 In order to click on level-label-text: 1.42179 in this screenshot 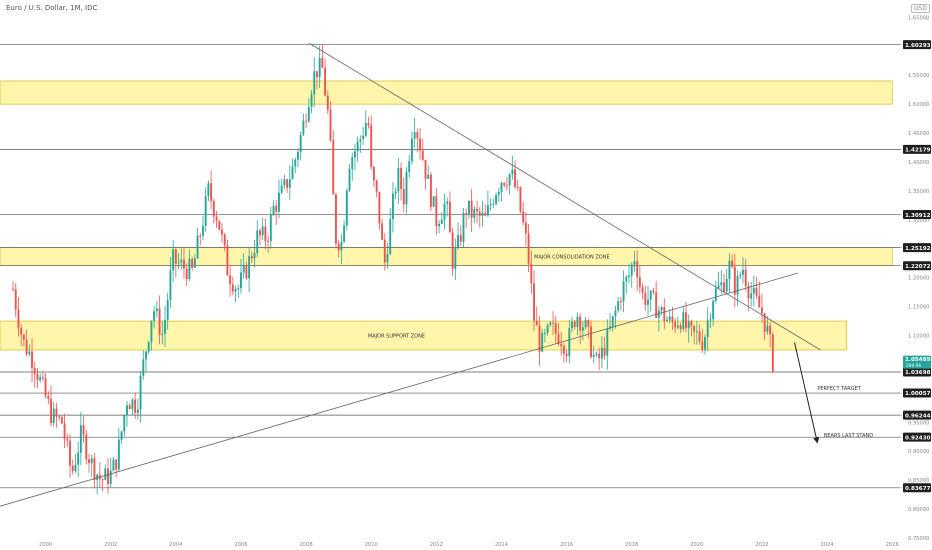, I will do `click(918, 151)`.